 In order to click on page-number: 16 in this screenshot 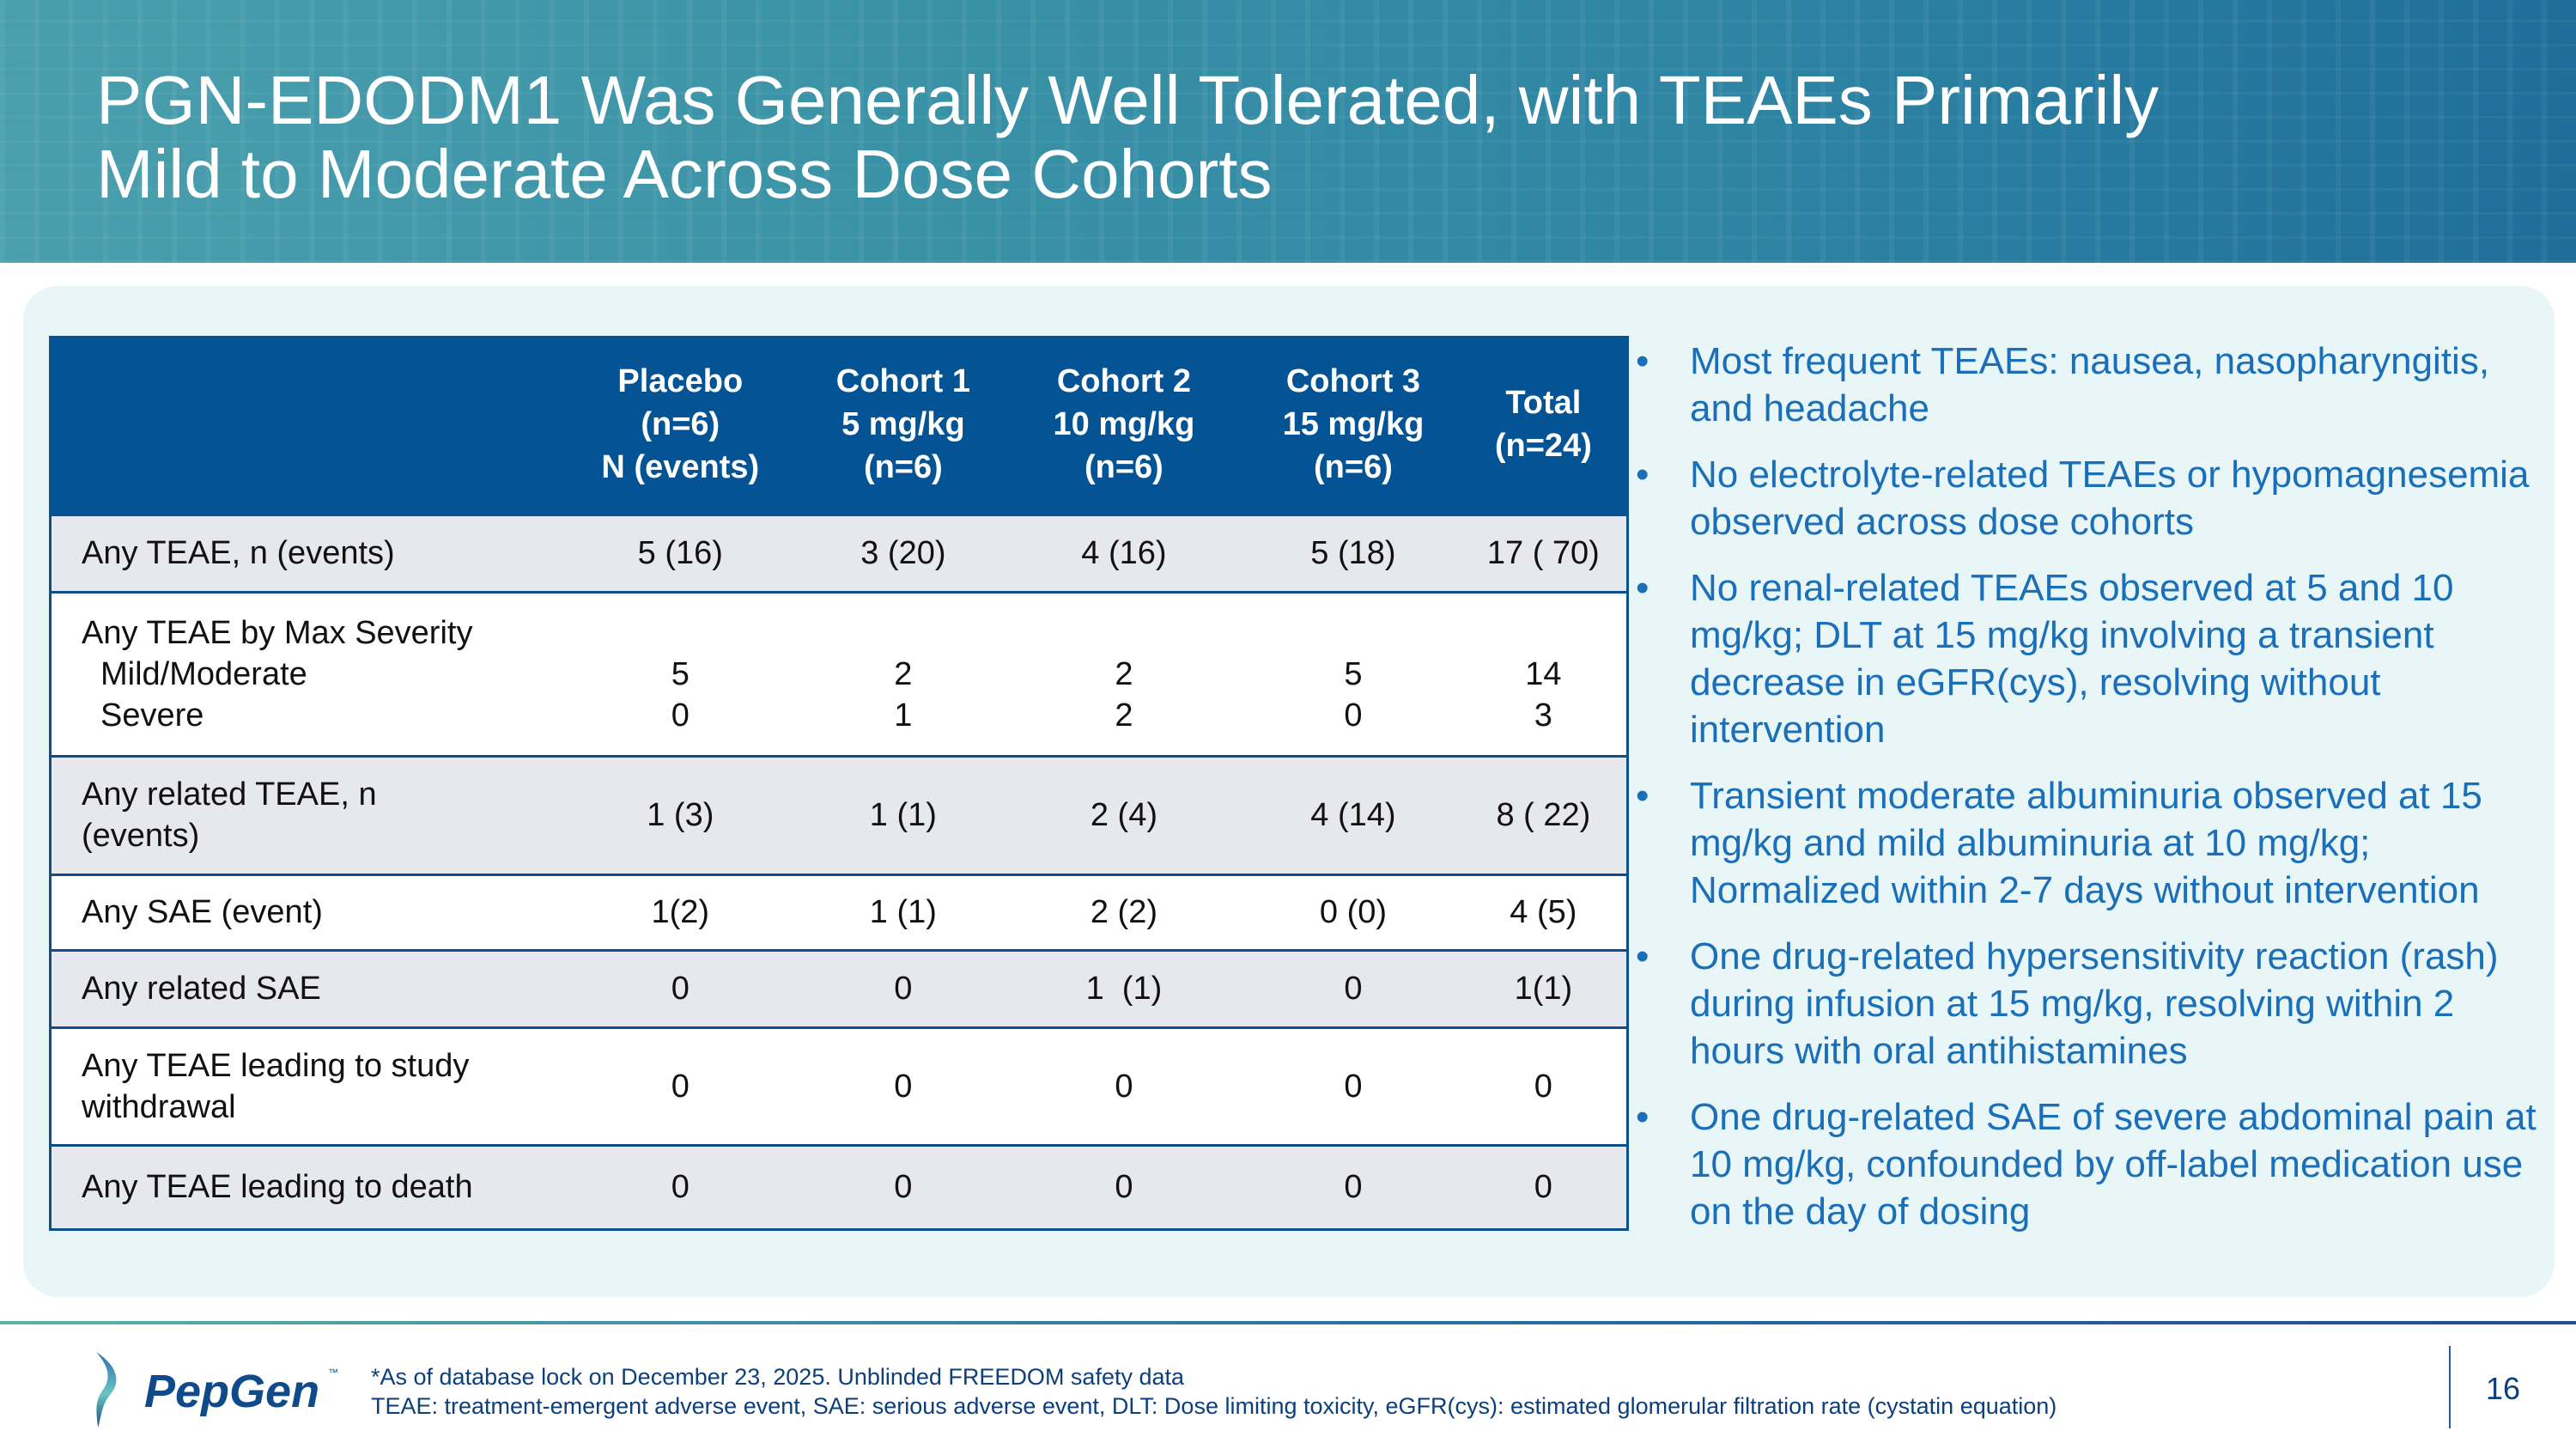, I will do `click(2503, 1388)`.